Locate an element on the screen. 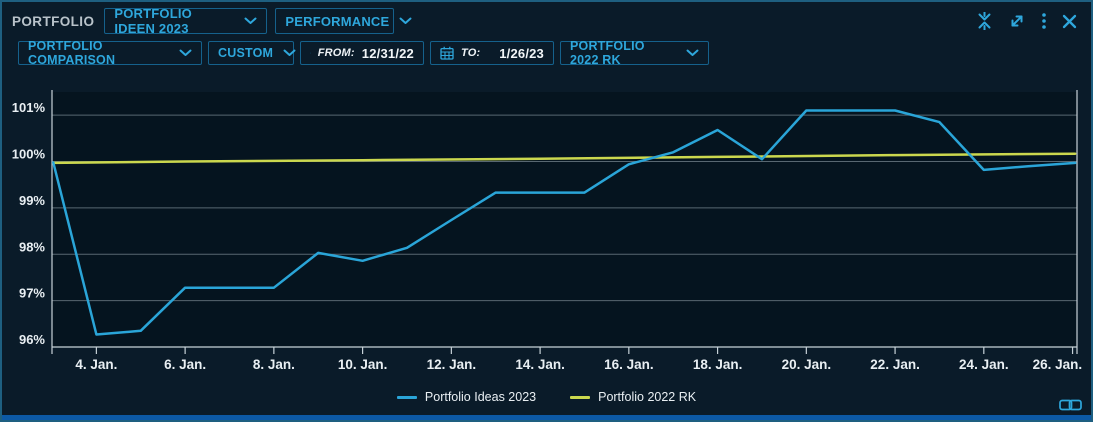 The height and width of the screenshot is (422, 1093). window-bottom-accent-bar is located at coordinates (546, 417).